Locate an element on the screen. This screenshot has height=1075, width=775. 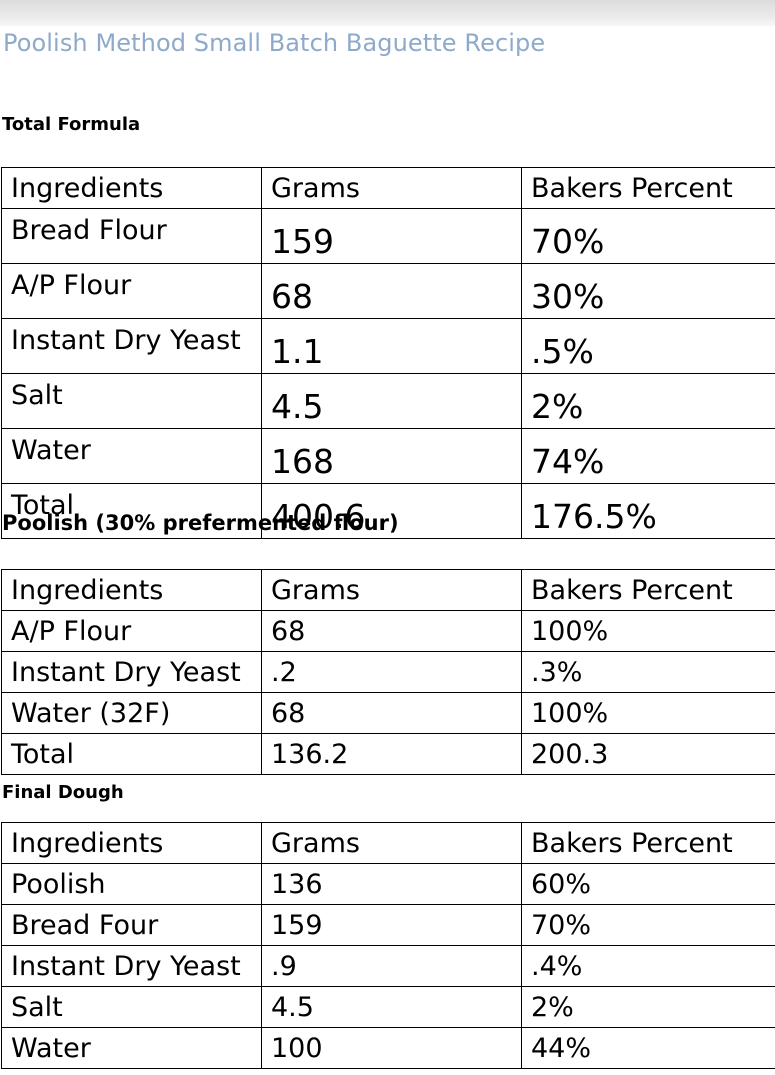
grams-cell: 136 is located at coordinates (391, 884).